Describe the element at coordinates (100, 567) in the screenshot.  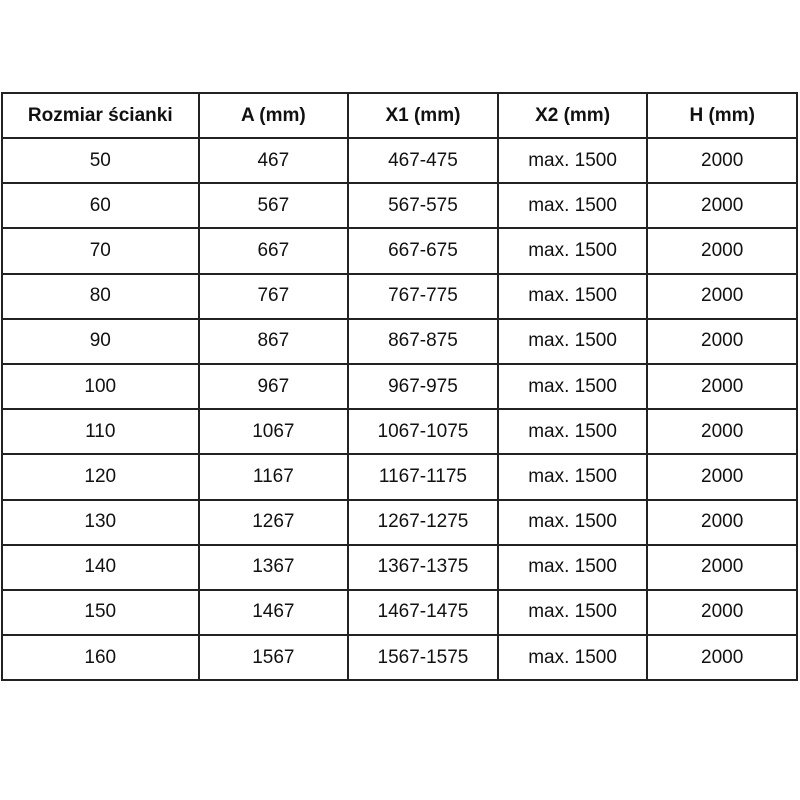
I see `table-cell: 140` at that location.